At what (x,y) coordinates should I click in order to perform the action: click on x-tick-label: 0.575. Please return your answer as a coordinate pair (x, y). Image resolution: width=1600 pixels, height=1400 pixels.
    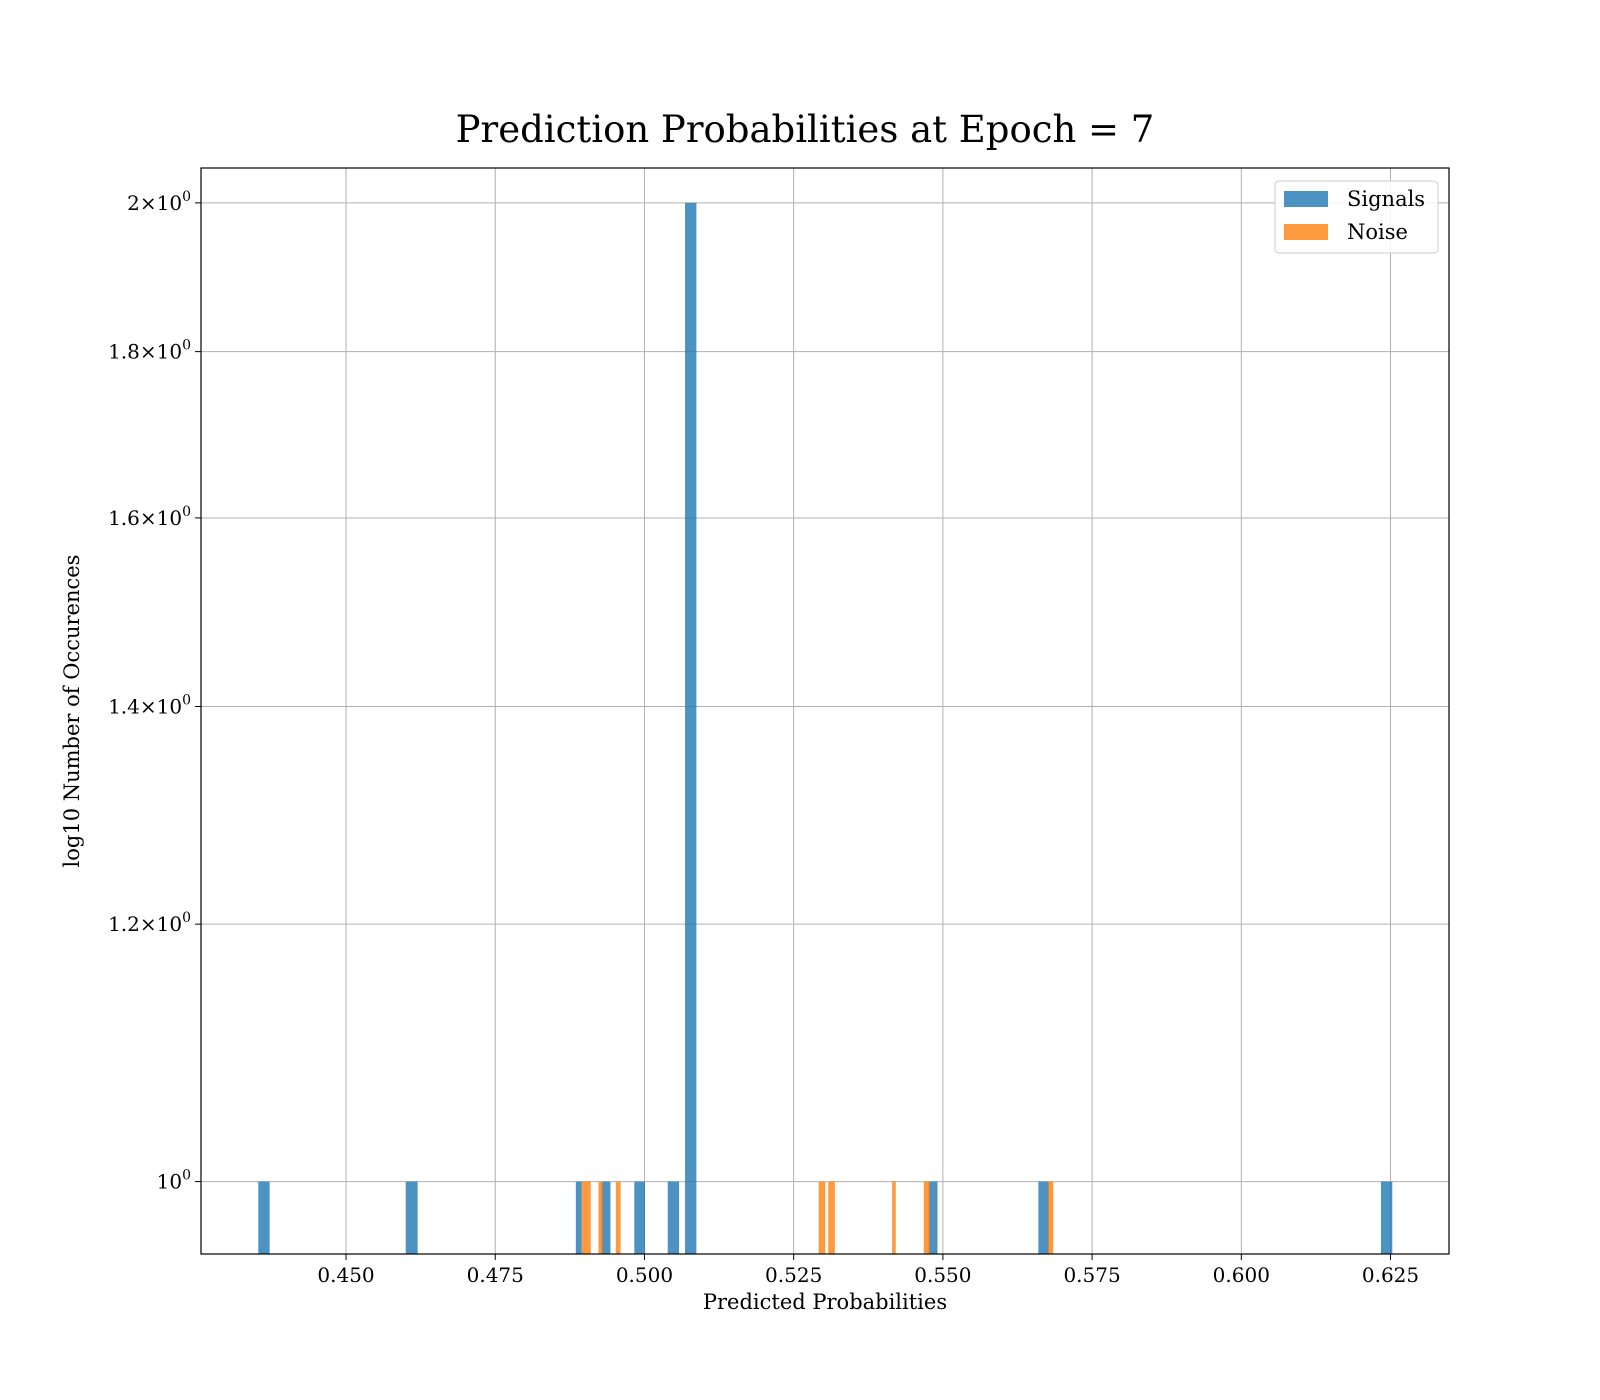
    Looking at the image, I should click on (1091, 1275).